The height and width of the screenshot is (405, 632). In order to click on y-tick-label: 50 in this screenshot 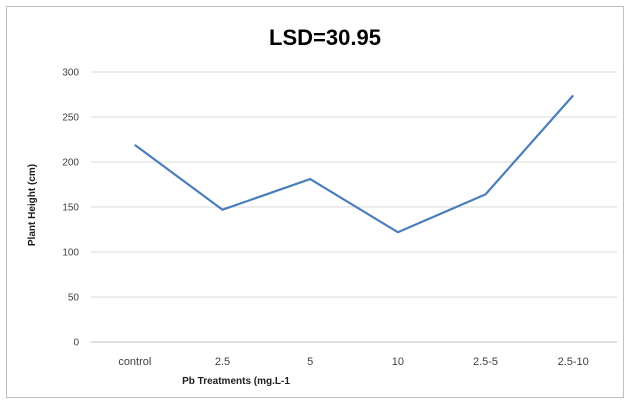, I will do `click(74, 298)`.